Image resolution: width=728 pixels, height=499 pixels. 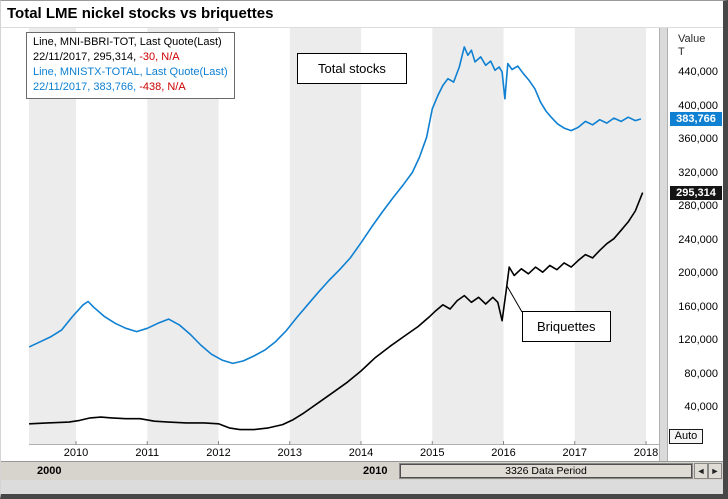 What do you see at coordinates (698, 105) in the screenshot?
I see `y-tick-label: 400,000` at bounding box center [698, 105].